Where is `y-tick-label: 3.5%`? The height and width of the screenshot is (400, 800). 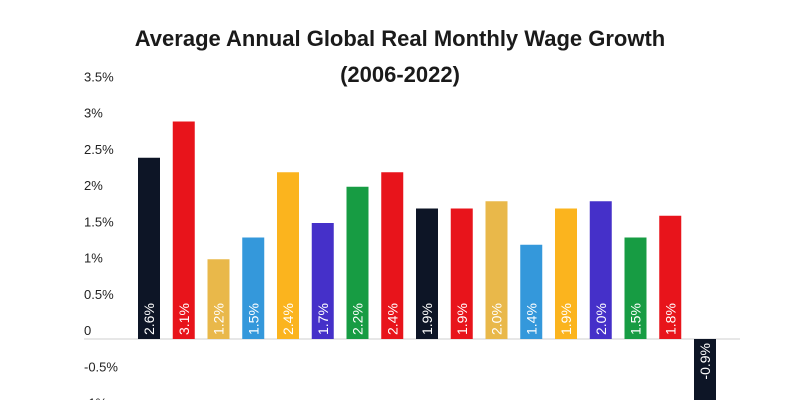
y-tick-label: 3.5% is located at coordinates (99, 76).